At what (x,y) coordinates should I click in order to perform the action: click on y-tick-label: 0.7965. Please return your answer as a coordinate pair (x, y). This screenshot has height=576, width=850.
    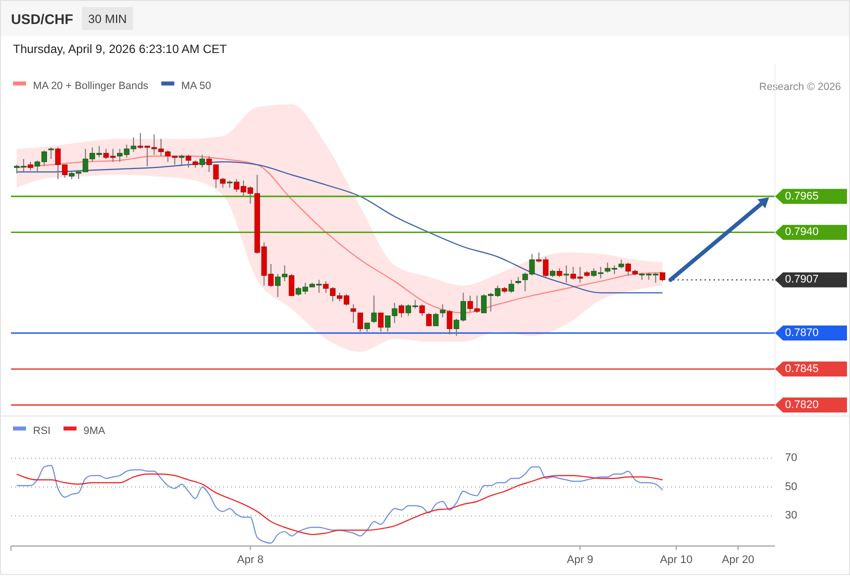
    Looking at the image, I should click on (802, 196).